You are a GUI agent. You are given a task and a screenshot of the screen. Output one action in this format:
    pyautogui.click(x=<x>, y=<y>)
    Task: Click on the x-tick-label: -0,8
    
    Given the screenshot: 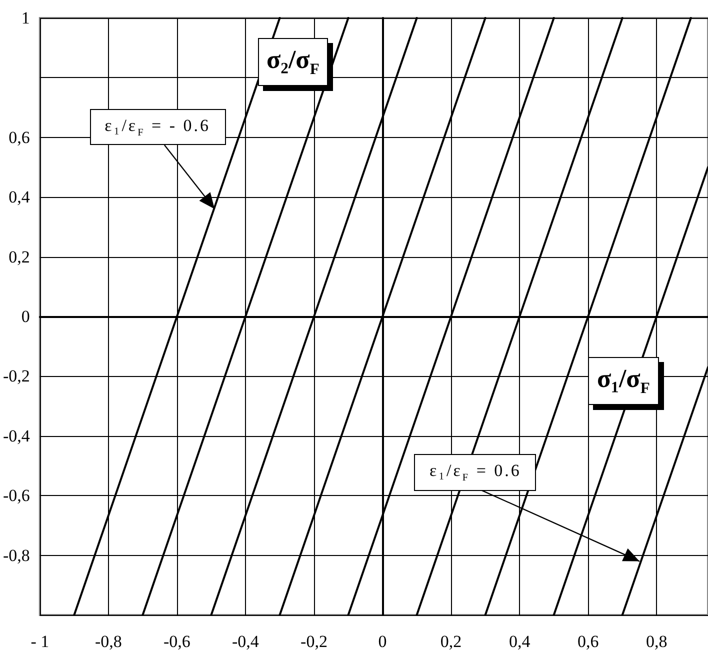 What is the action you would take?
    pyautogui.click(x=108, y=641)
    